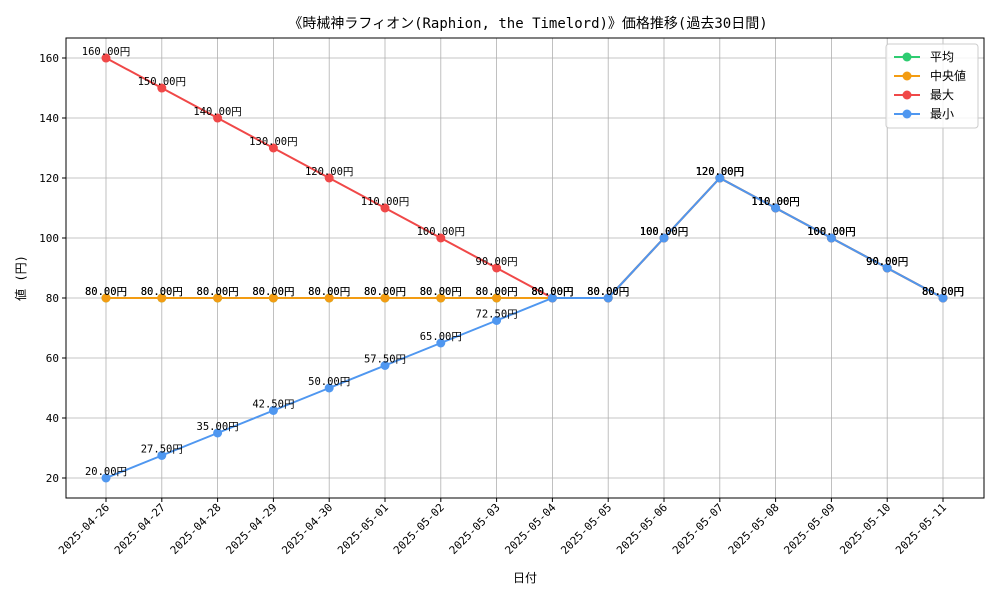 The height and width of the screenshot is (604, 1000). I want to click on data-label: 140.00円, so click(217, 112).